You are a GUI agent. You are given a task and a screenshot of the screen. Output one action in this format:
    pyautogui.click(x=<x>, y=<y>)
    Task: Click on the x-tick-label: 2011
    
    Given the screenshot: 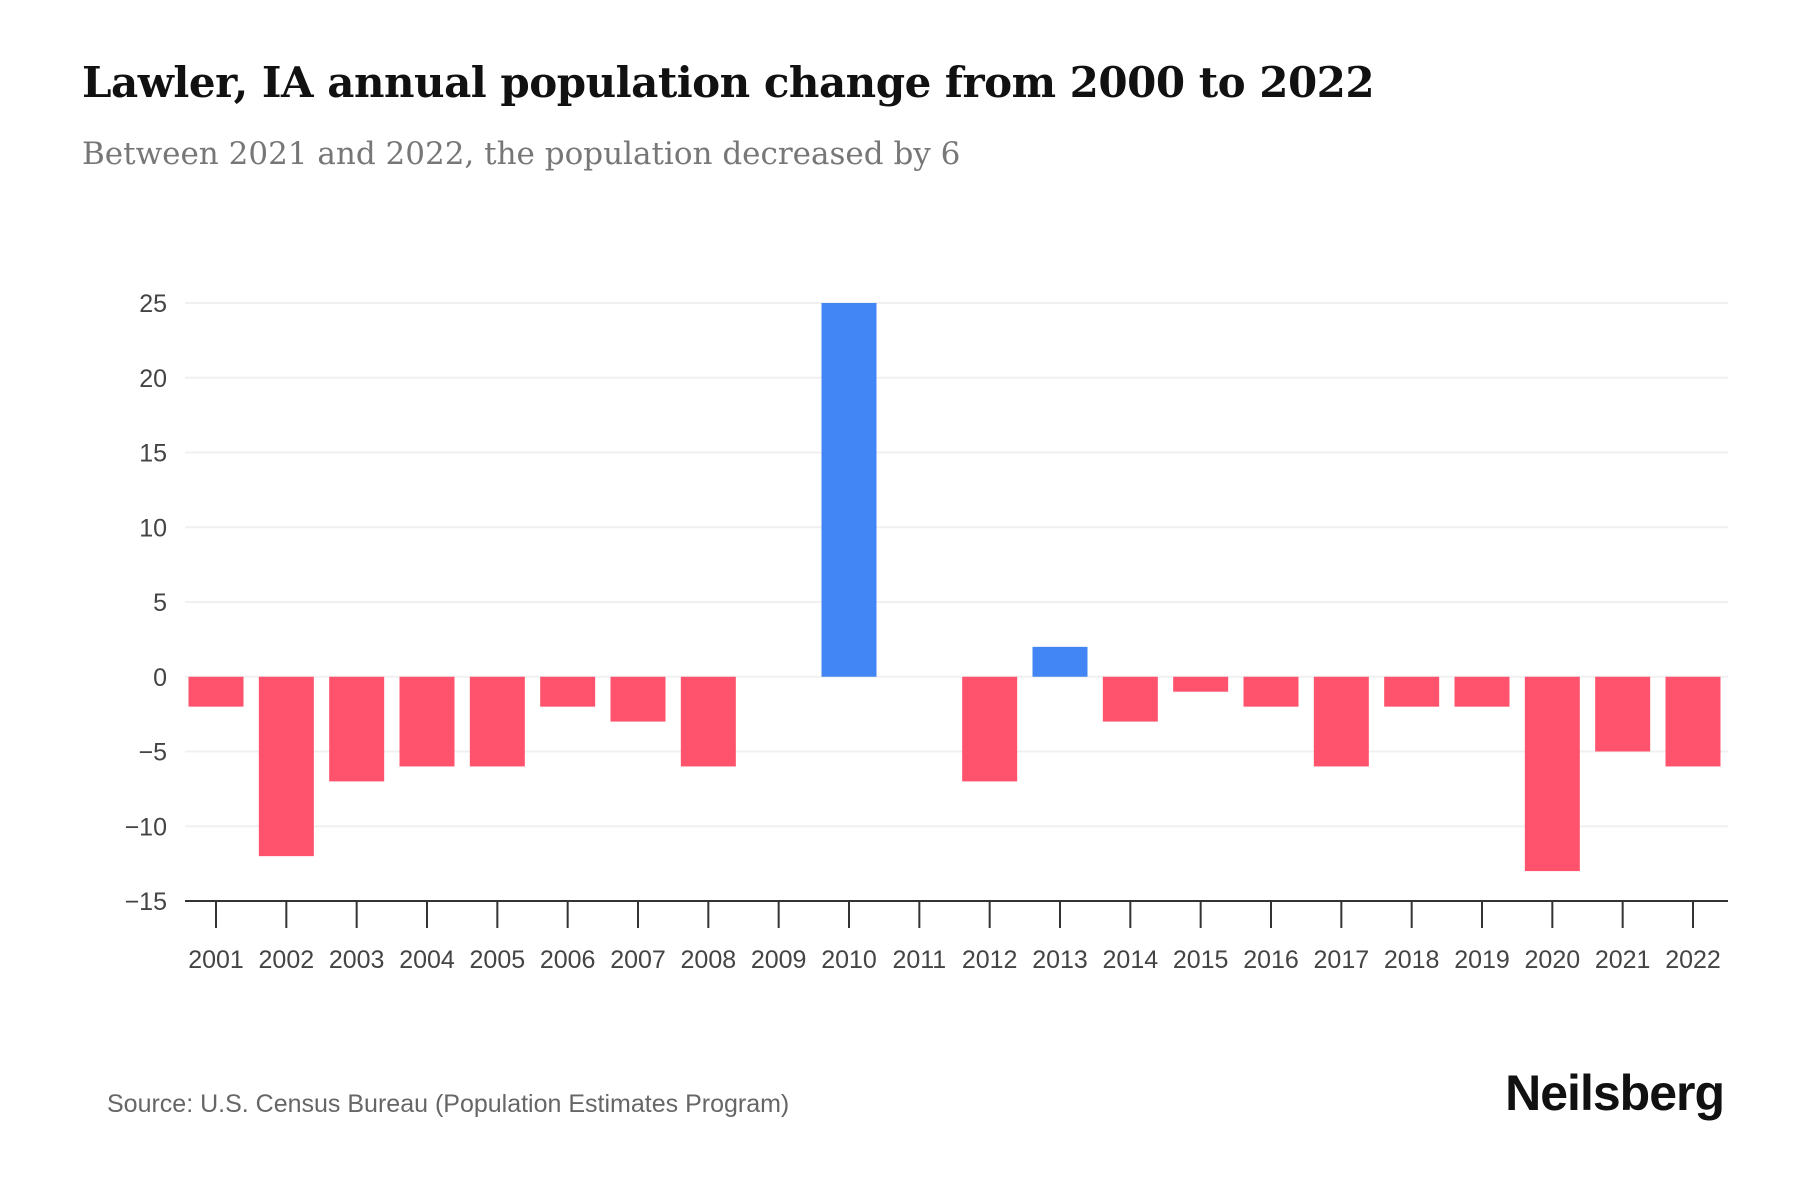 What is the action you would take?
    pyautogui.click(x=919, y=960)
    